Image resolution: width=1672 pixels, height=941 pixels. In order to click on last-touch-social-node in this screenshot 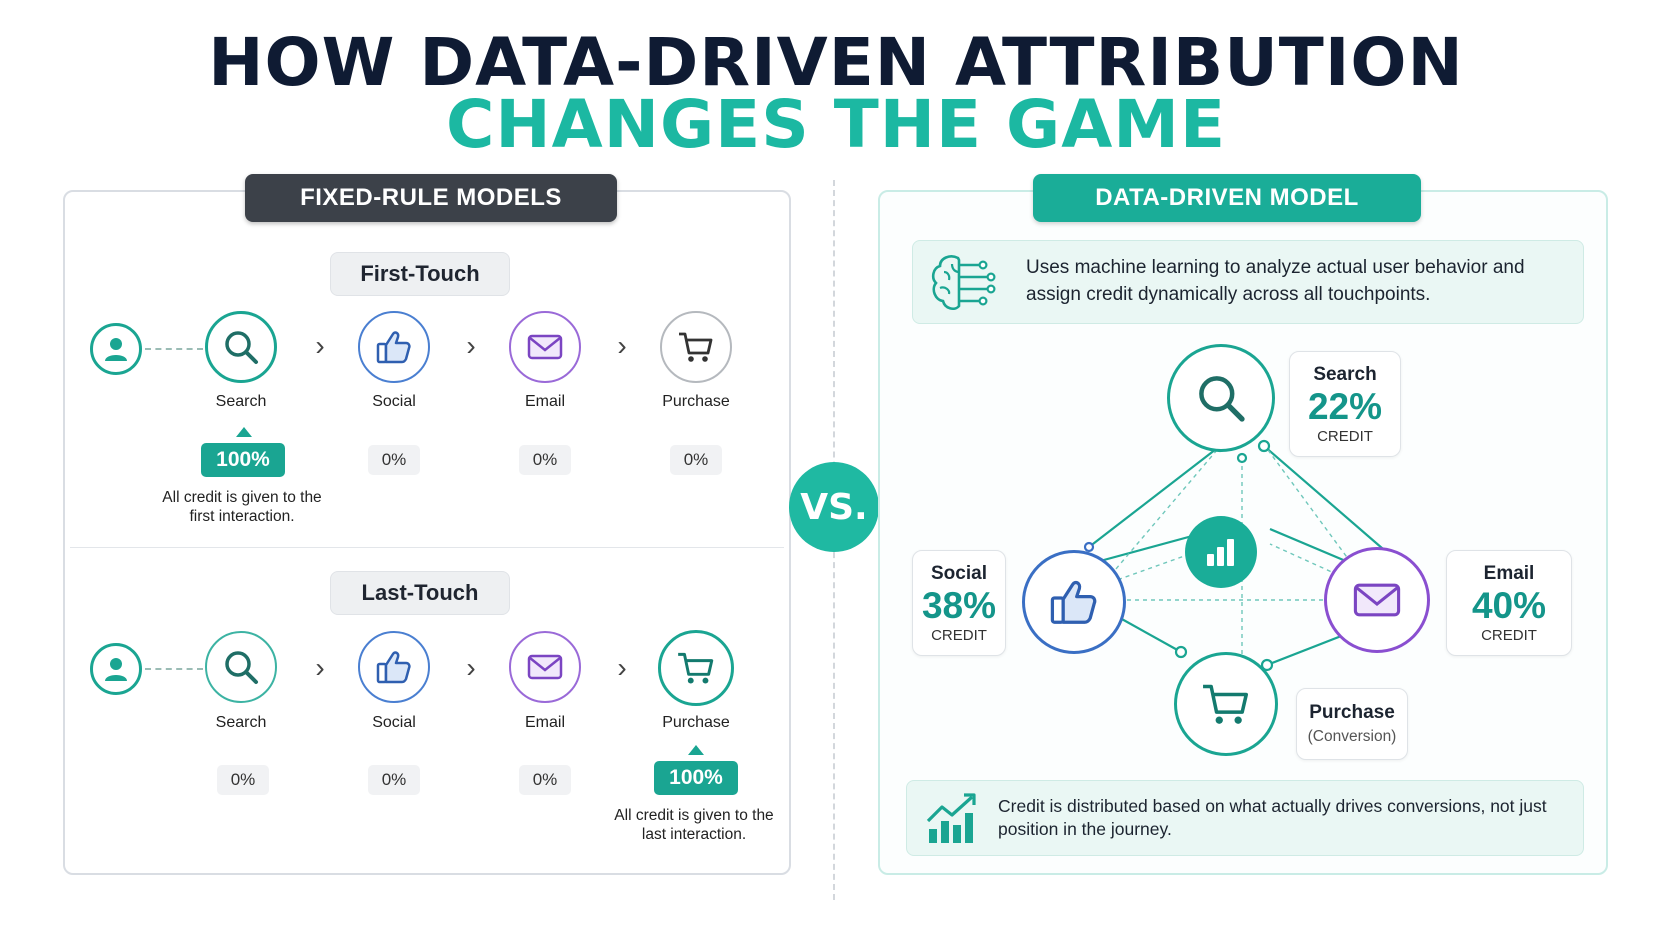, I will do `click(394, 667)`.